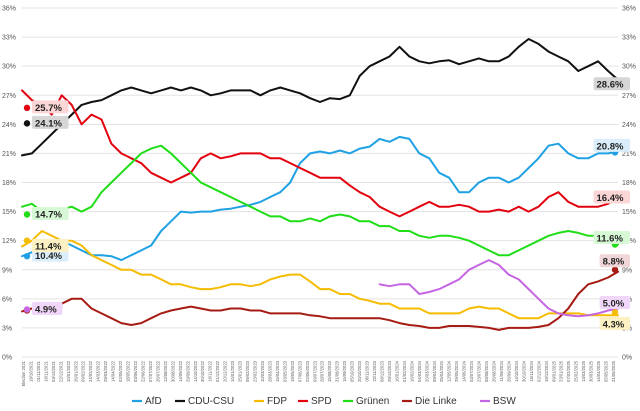  What do you see at coordinates (27, 123) in the screenshot?
I see `start-marker-cdu-csu` at bounding box center [27, 123].